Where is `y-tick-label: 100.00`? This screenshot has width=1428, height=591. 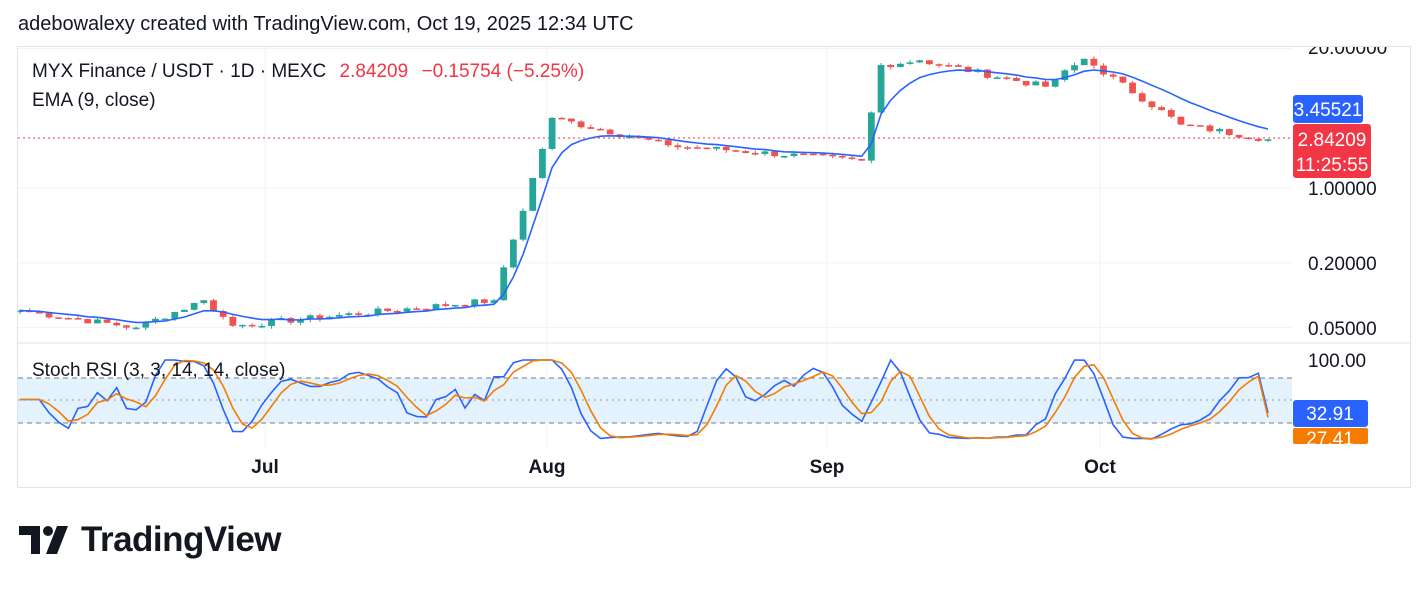 y-tick-label: 100.00 is located at coordinates (1337, 361).